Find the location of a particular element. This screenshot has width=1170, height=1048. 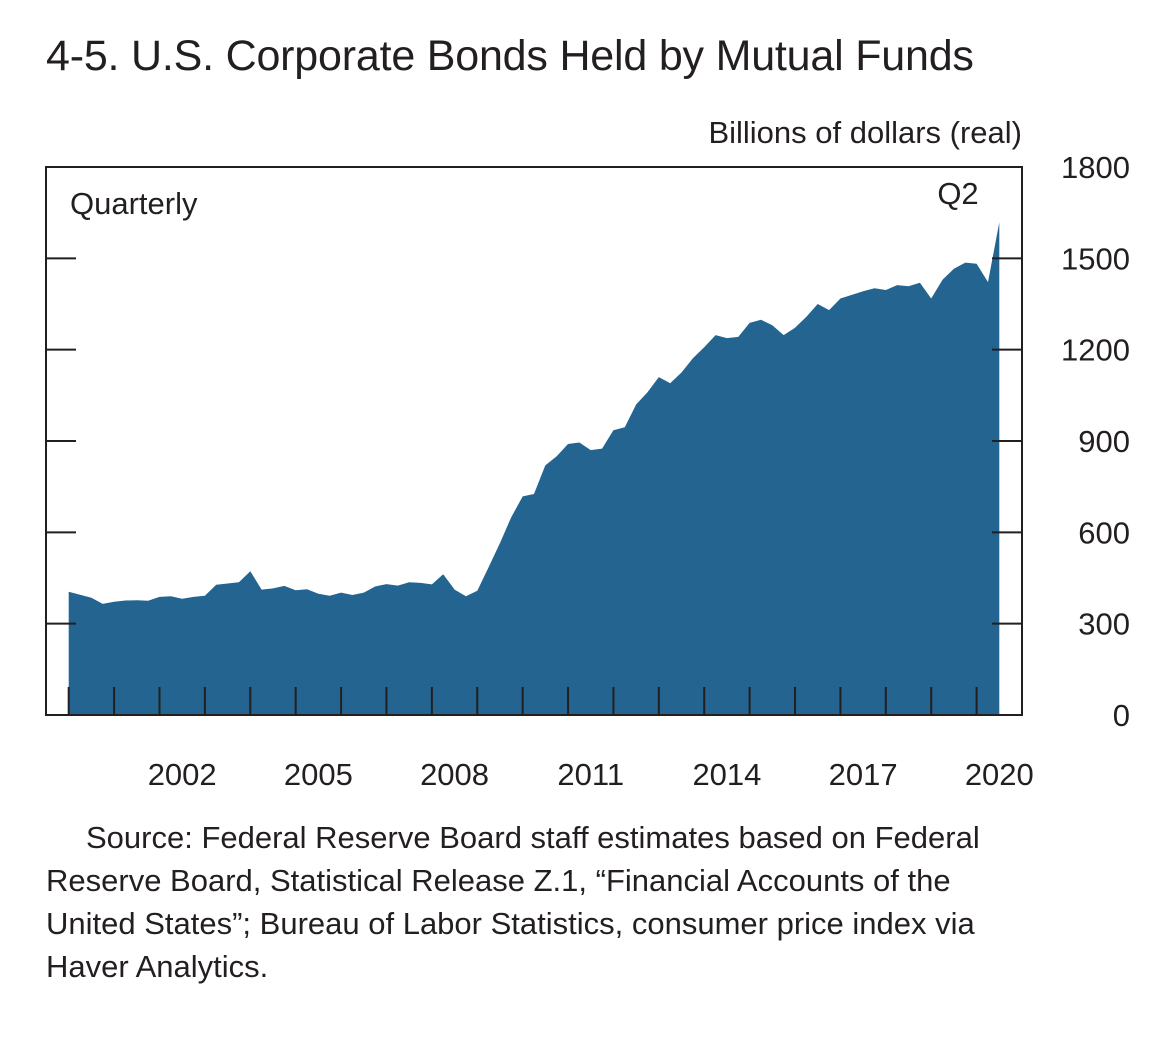

x-axis-tick-labels: 2002 2005 2008 2011 2014 2017 2020 is located at coordinates (591, 774).